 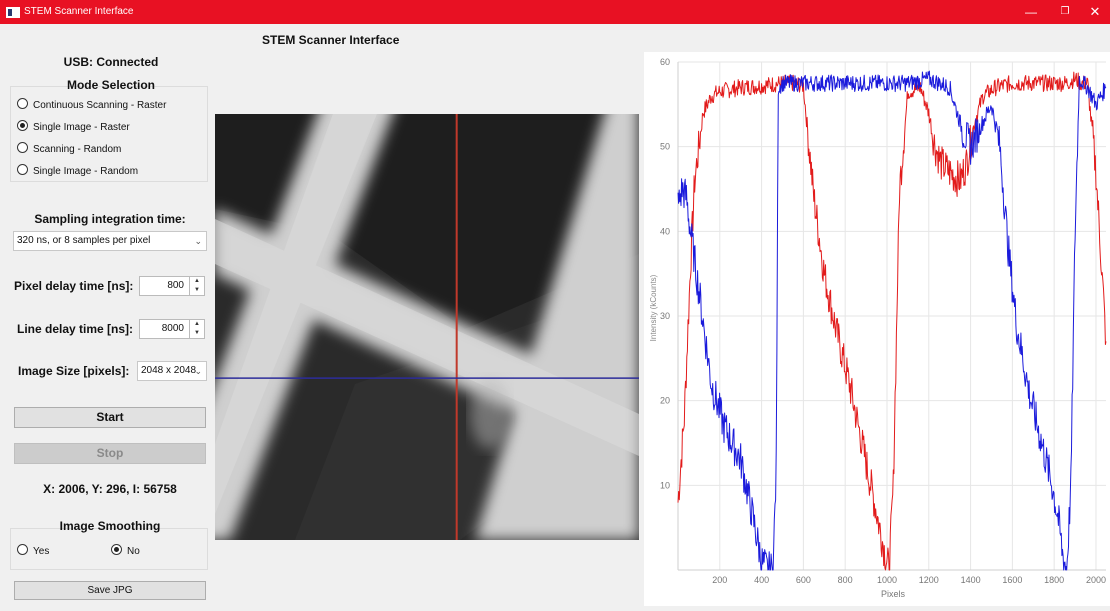 What do you see at coordinates (665, 147) in the screenshot?
I see `y-tick-label: 50` at bounding box center [665, 147].